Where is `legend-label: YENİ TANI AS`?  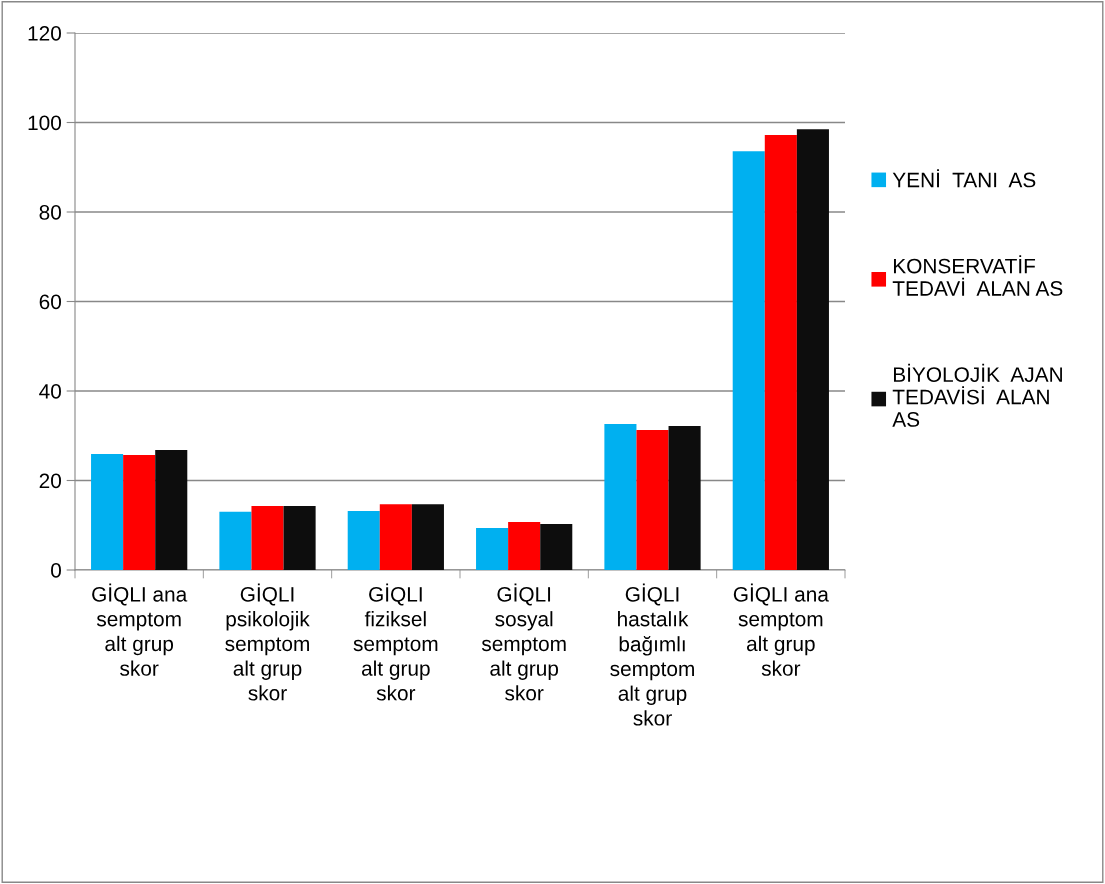
legend-label: YENİ TANI AS is located at coordinates (964, 178).